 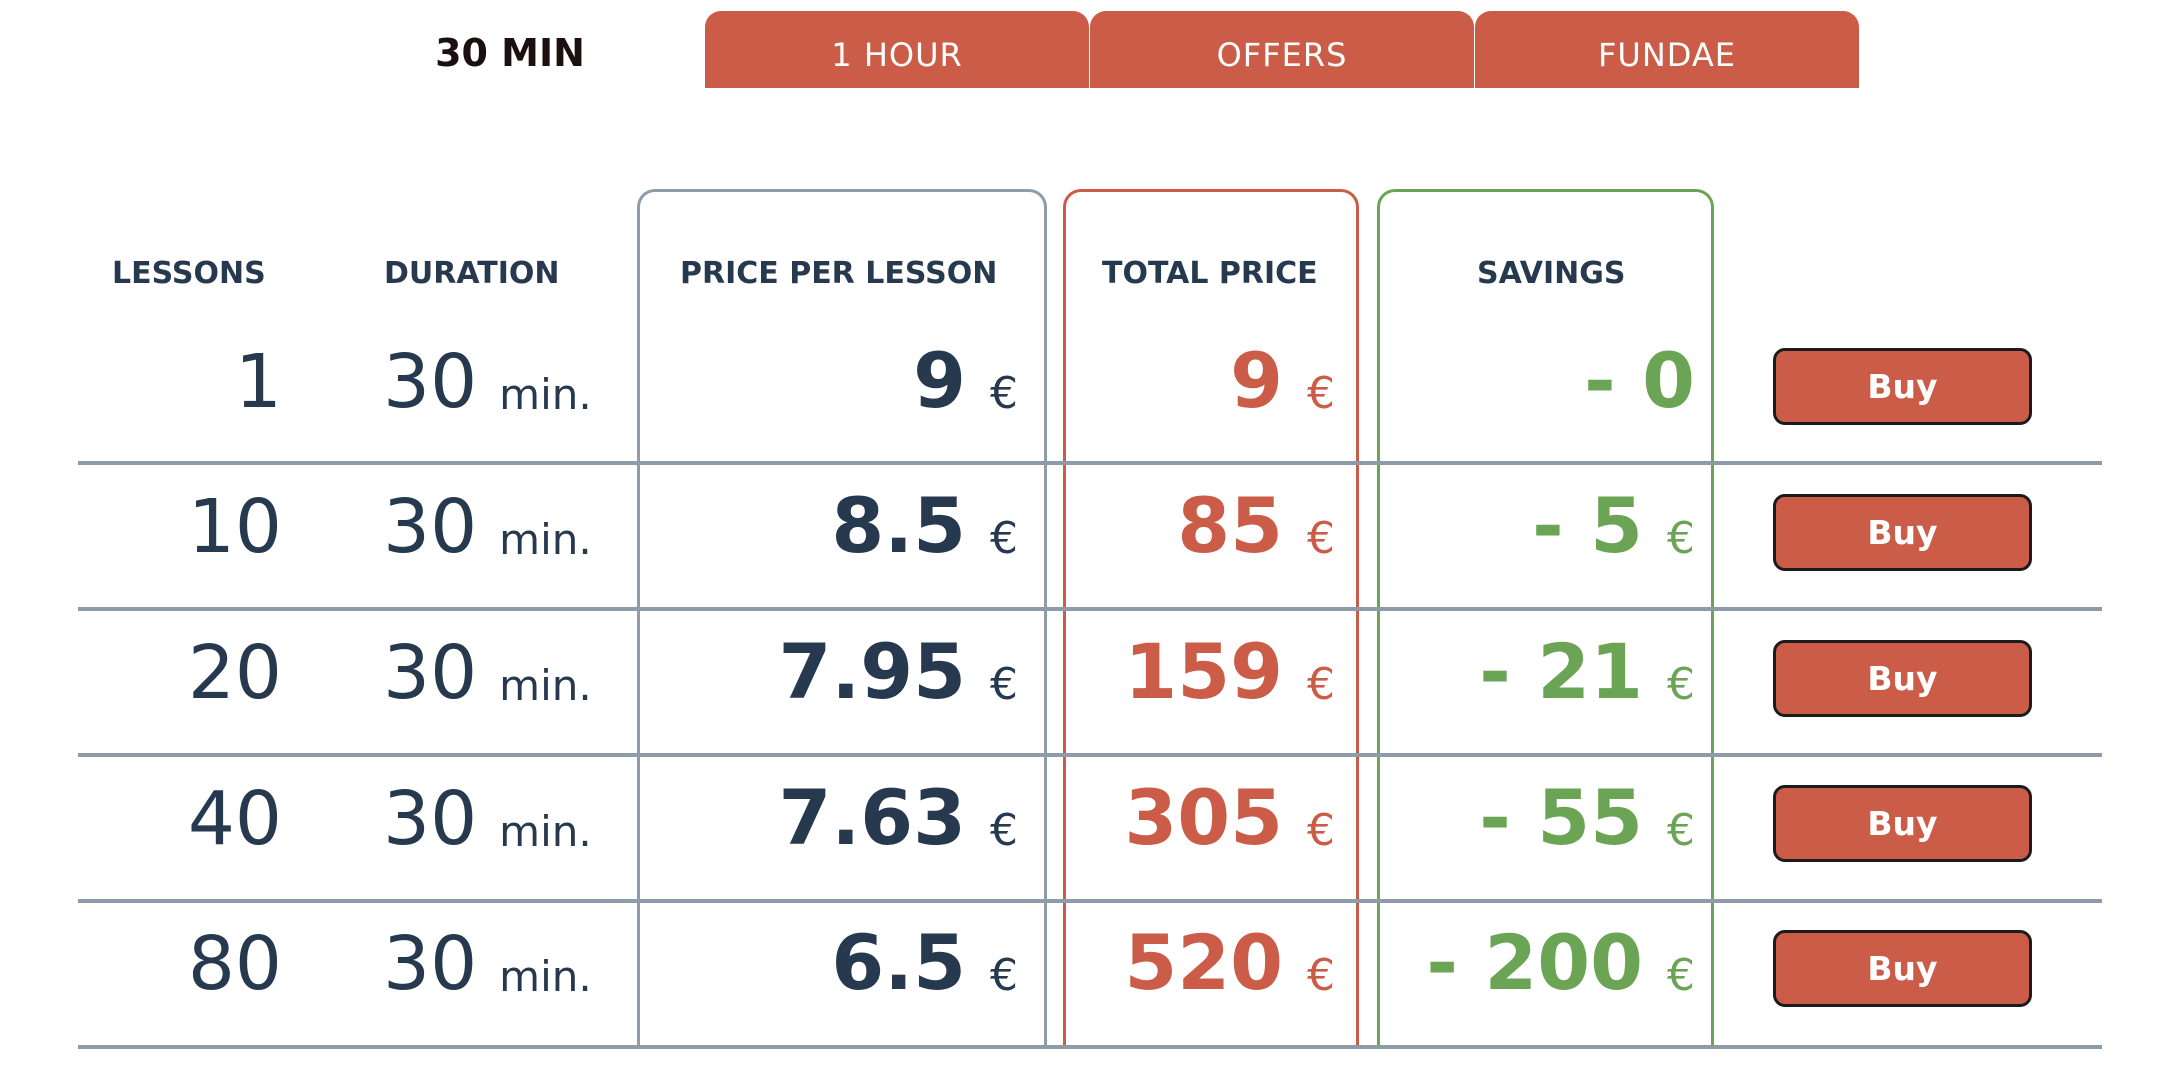 I want to click on savings-value: - 5, so click(x=1587, y=525).